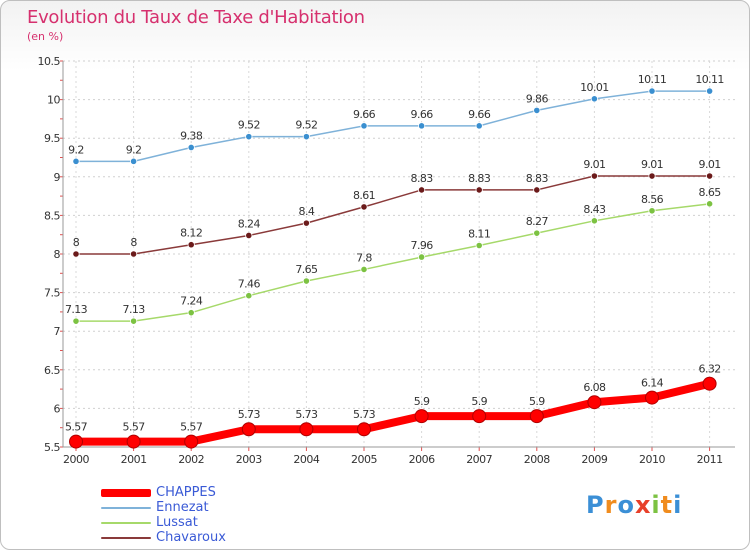 This screenshot has height=550, width=750. Describe the element at coordinates (53, 100) in the screenshot. I see `y-tick-label: 10` at that location.